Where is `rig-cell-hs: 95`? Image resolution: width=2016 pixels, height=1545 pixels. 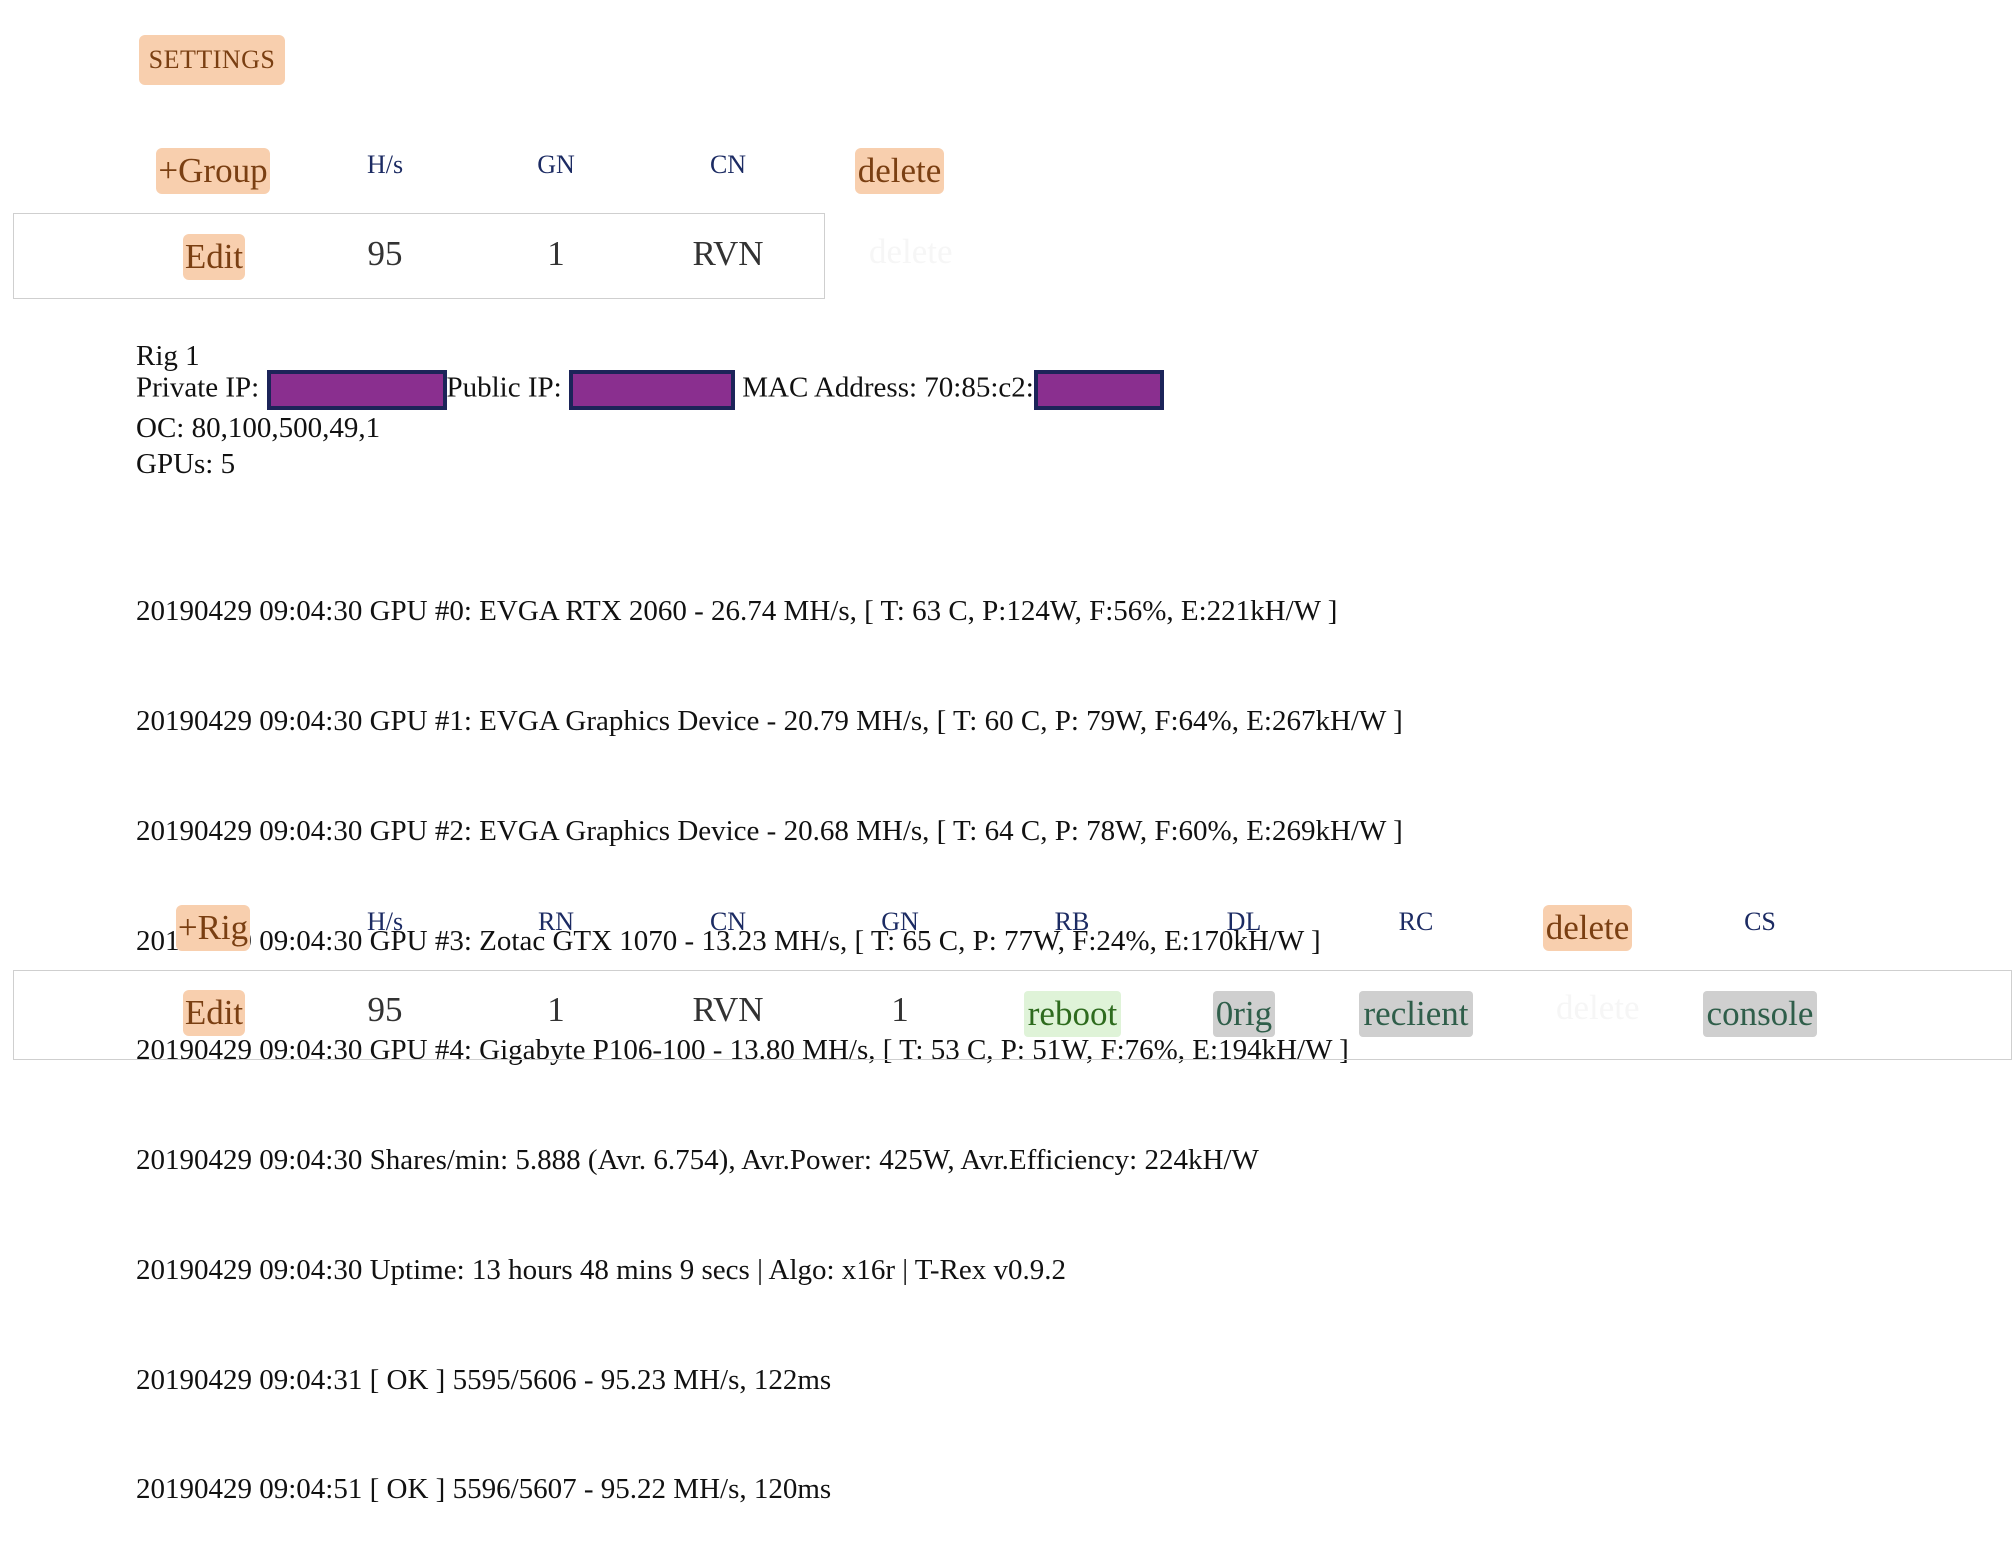
rig-cell-hs: 95 is located at coordinates (385, 1009).